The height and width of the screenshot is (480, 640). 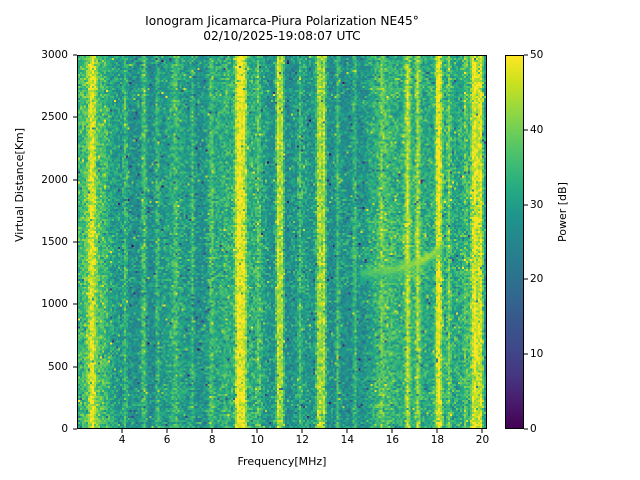 I want to click on colorbar-tick-label: 50, so click(x=537, y=55).